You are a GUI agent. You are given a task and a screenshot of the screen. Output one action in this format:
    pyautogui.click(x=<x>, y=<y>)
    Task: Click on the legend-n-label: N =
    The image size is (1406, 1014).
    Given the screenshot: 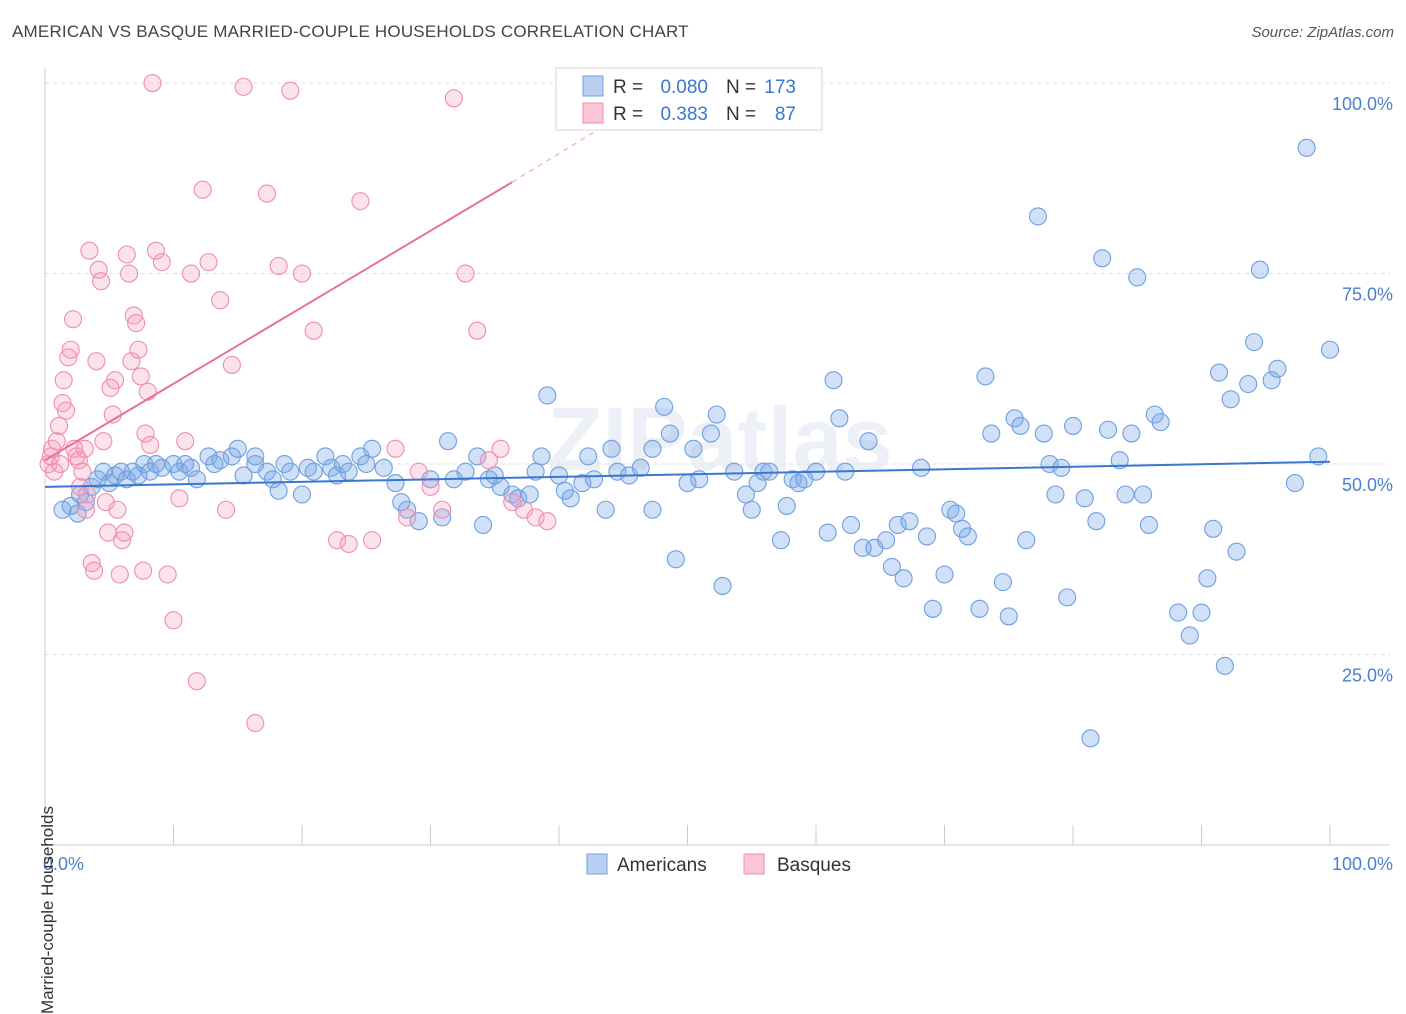 What is the action you would take?
    pyautogui.click(x=741, y=87)
    